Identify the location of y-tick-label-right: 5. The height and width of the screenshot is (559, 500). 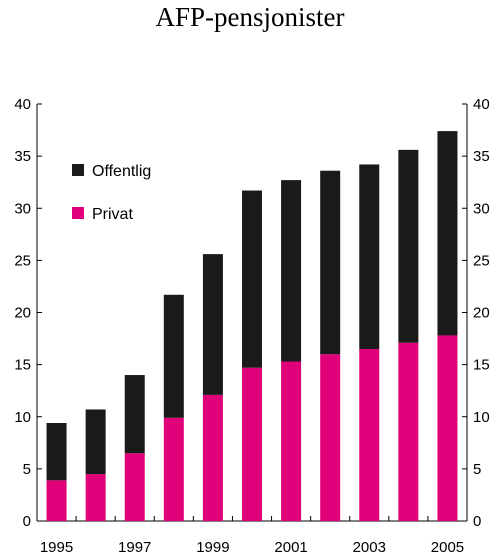
(477, 469).